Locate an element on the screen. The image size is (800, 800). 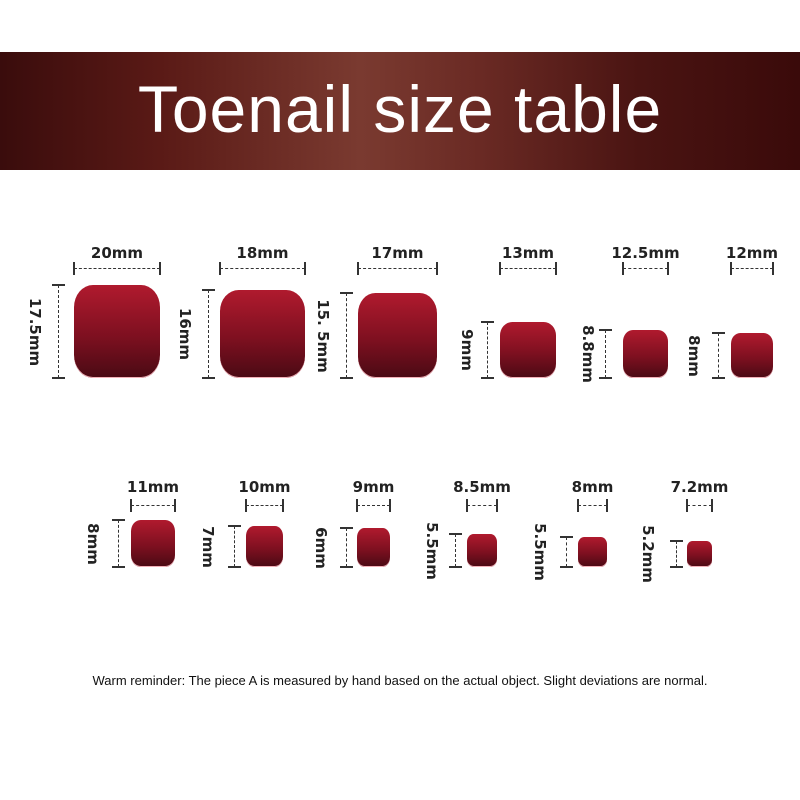
page-title: Toenail size table is located at coordinates (400, 109).